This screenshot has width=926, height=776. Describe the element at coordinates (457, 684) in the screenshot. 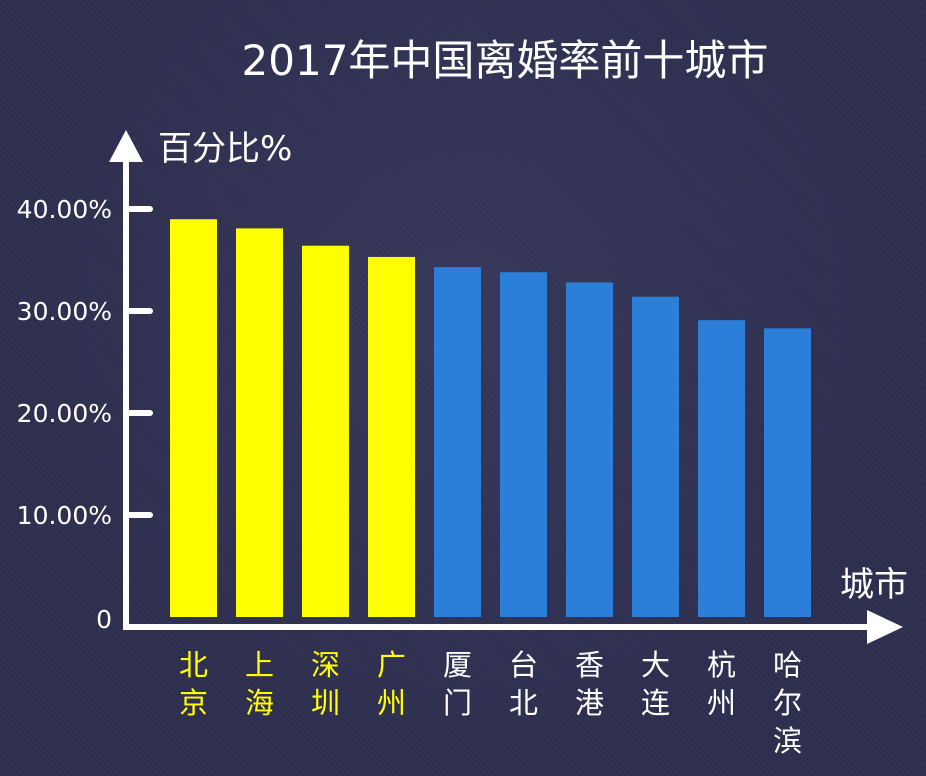

I see `x-tick-label: 厦门` at that location.